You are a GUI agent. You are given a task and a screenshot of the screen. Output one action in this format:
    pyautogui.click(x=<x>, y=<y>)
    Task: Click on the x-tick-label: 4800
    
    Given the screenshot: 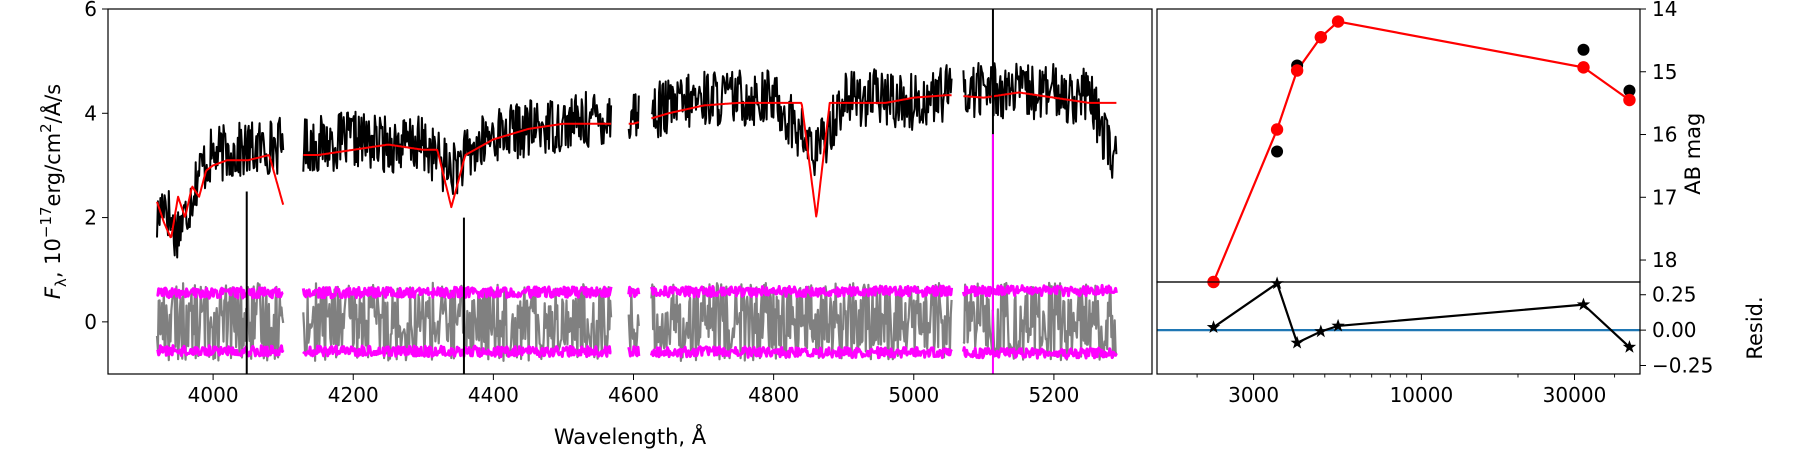 What is the action you would take?
    pyautogui.click(x=773, y=395)
    